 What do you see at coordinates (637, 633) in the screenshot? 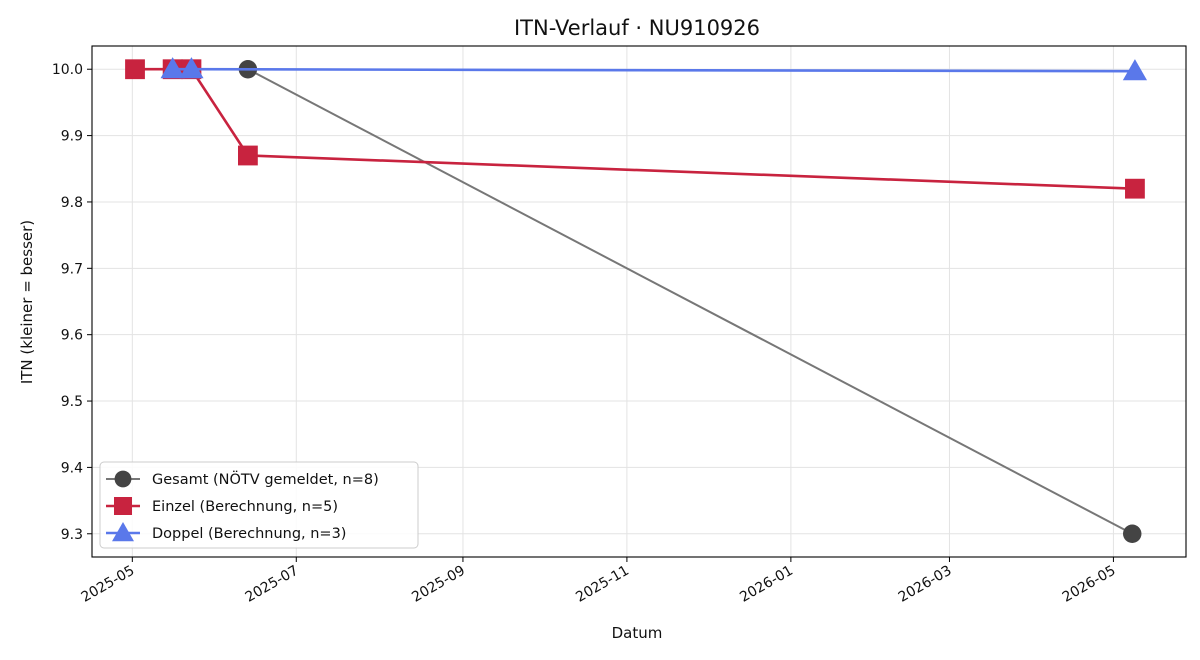
I see `x-axis-label: Datum` at bounding box center [637, 633].